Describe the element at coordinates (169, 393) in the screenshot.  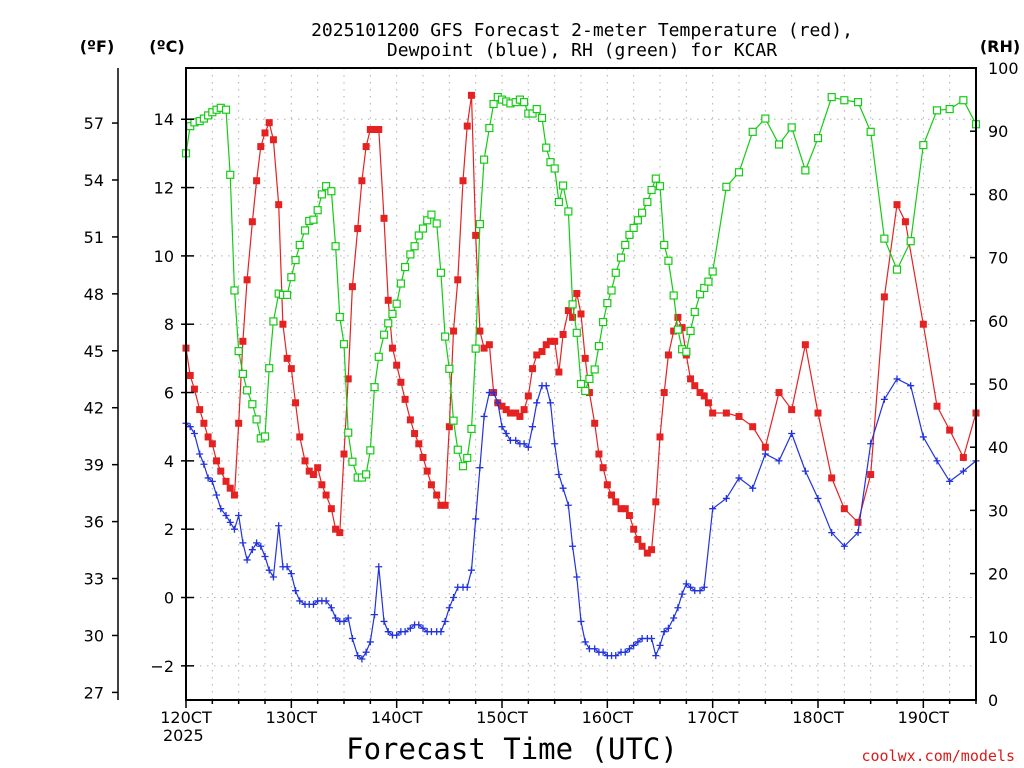
I see `celsius-tick-label: 6` at that location.